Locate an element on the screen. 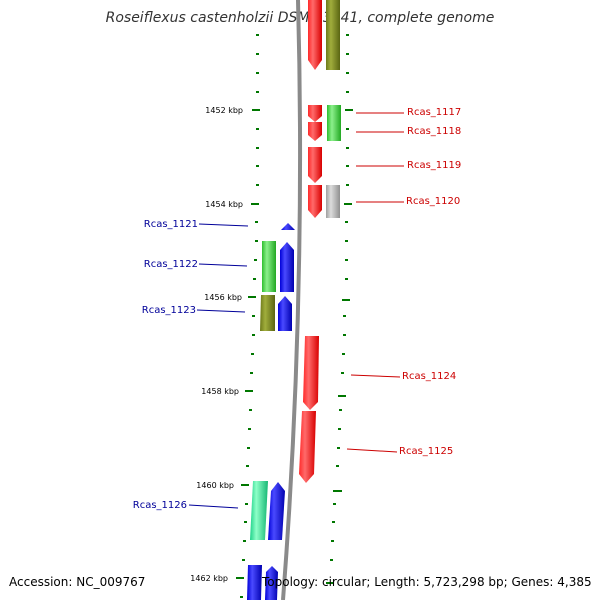  gene-arrow-rcas-1126-mint is located at coordinates (259, 510).